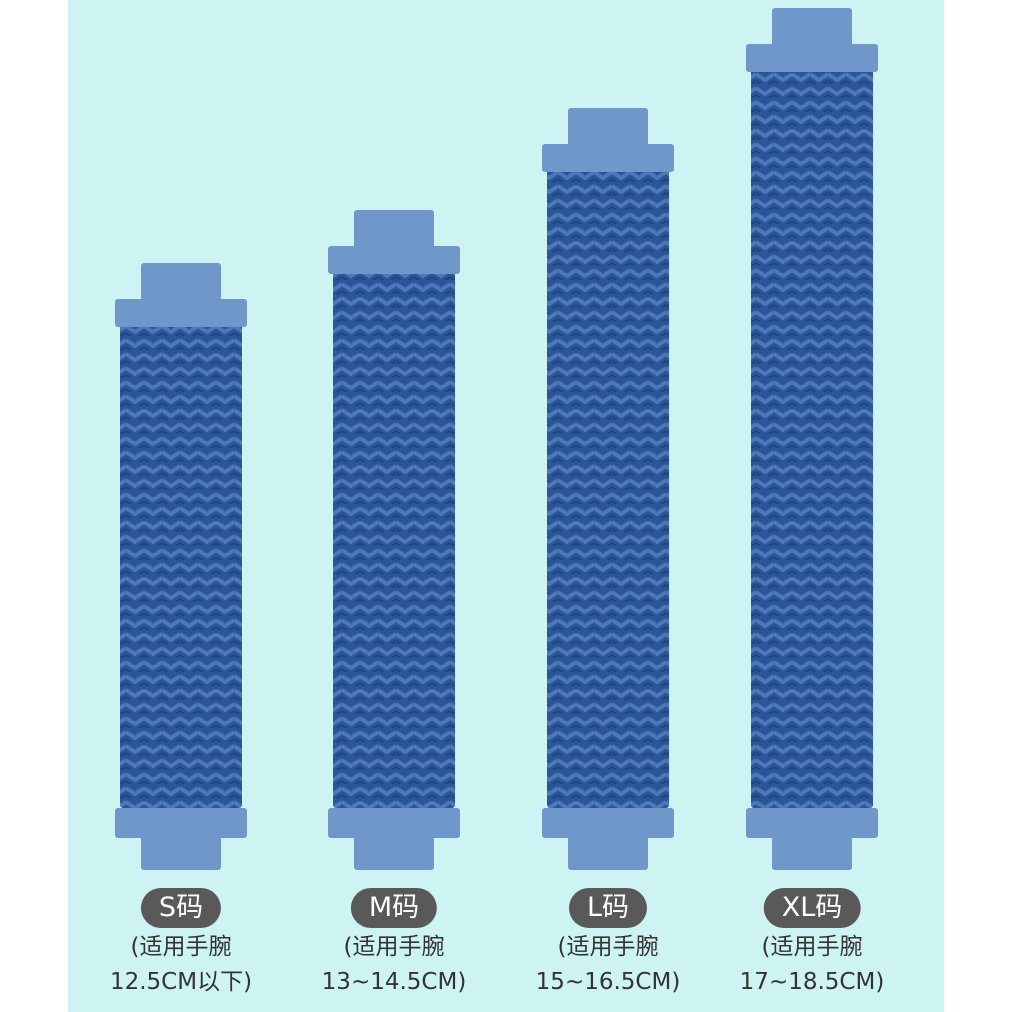 This screenshot has width=1012, height=1012. I want to click on size-label: L码, so click(608, 908).